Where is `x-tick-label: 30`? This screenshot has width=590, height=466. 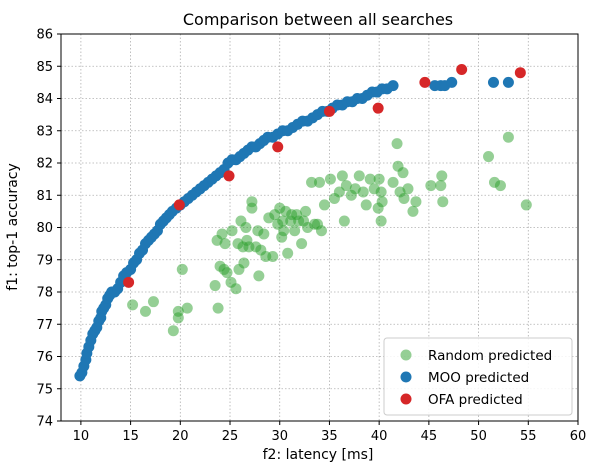
x-tick-label: 30 is located at coordinates (279, 436).